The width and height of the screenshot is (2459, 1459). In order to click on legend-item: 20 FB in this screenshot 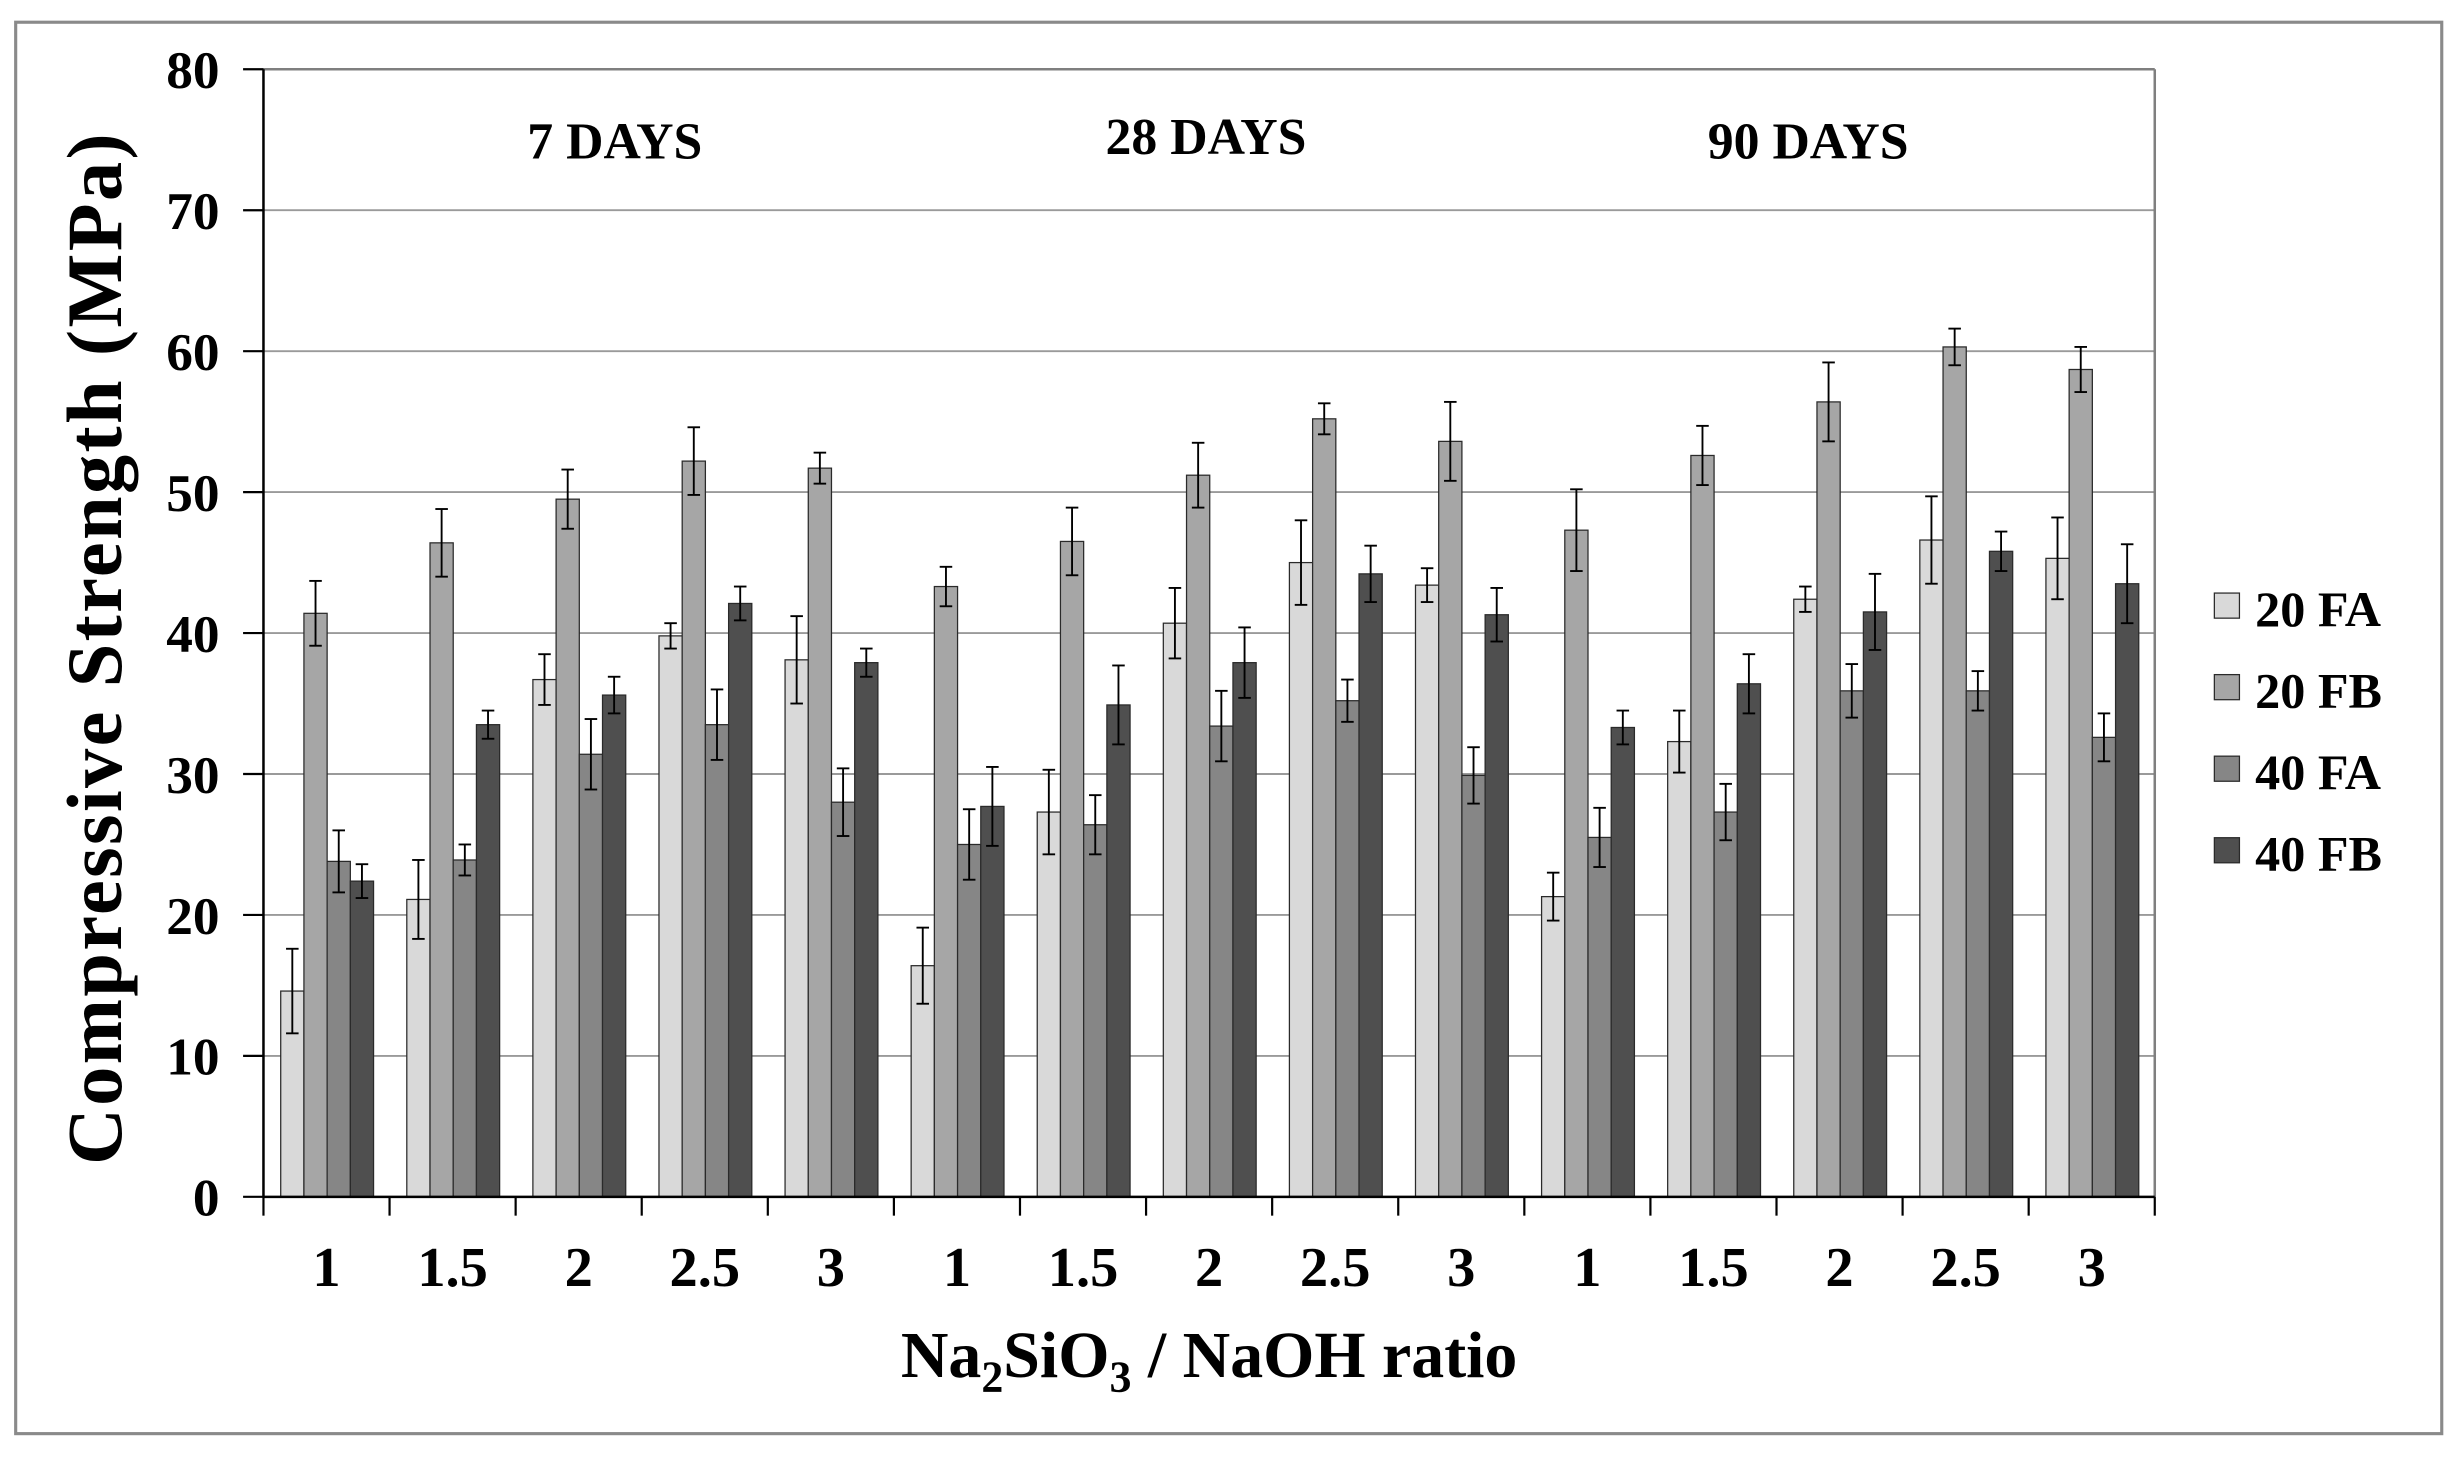, I will do `click(2297, 691)`.